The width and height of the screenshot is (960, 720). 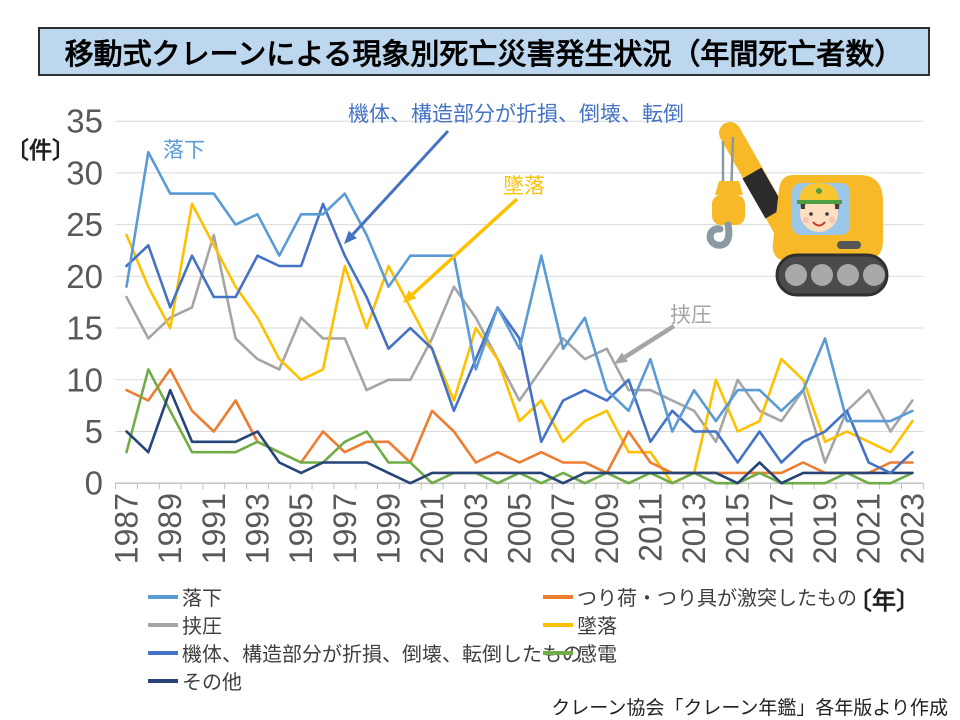 What do you see at coordinates (607, 528) in the screenshot?
I see `svg-text: 2009` at bounding box center [607, 528].